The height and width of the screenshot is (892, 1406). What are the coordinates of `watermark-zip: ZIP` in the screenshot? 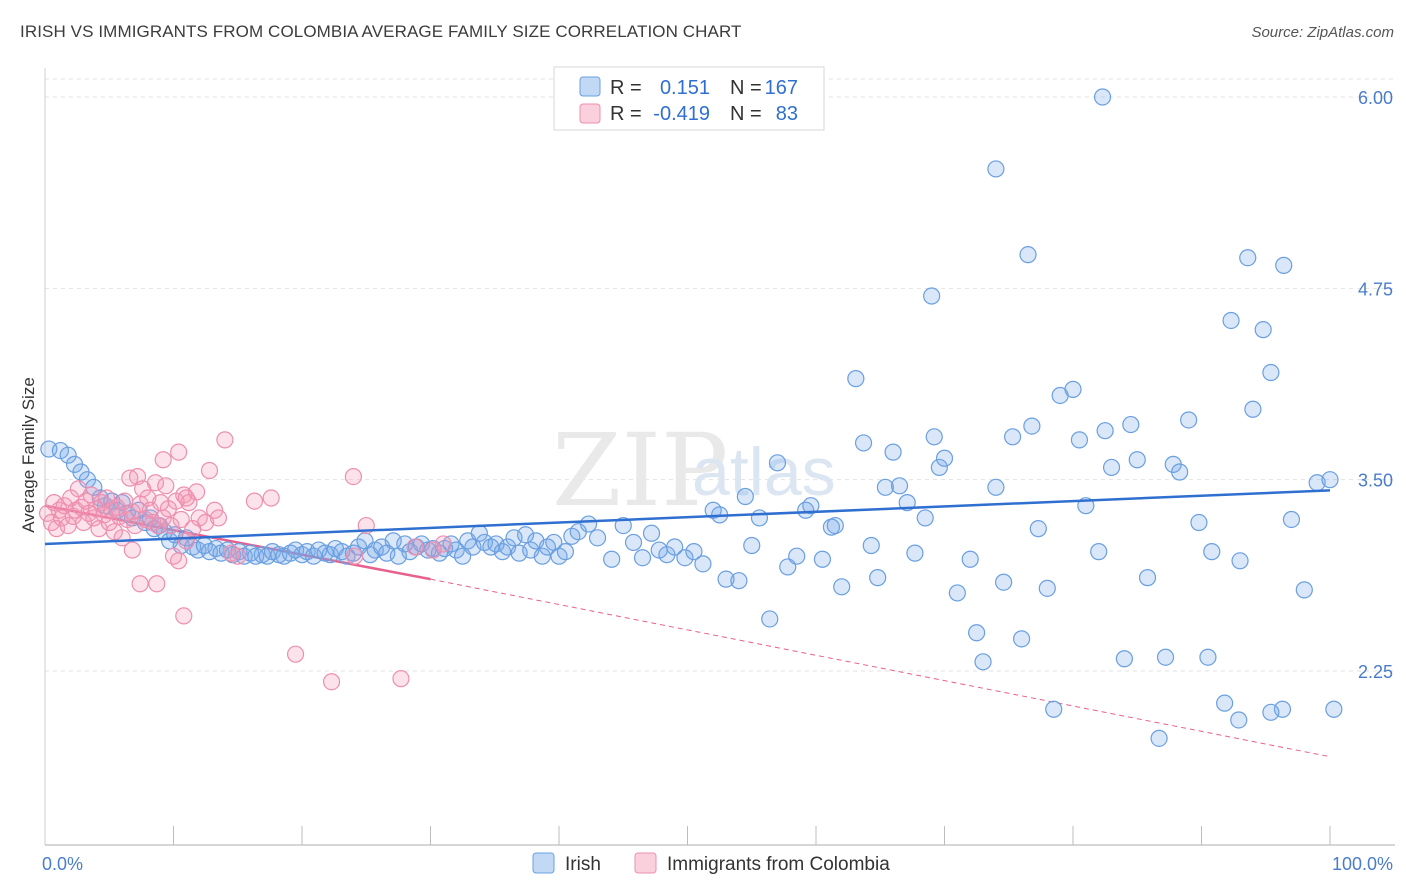 It's located at (640, 470).